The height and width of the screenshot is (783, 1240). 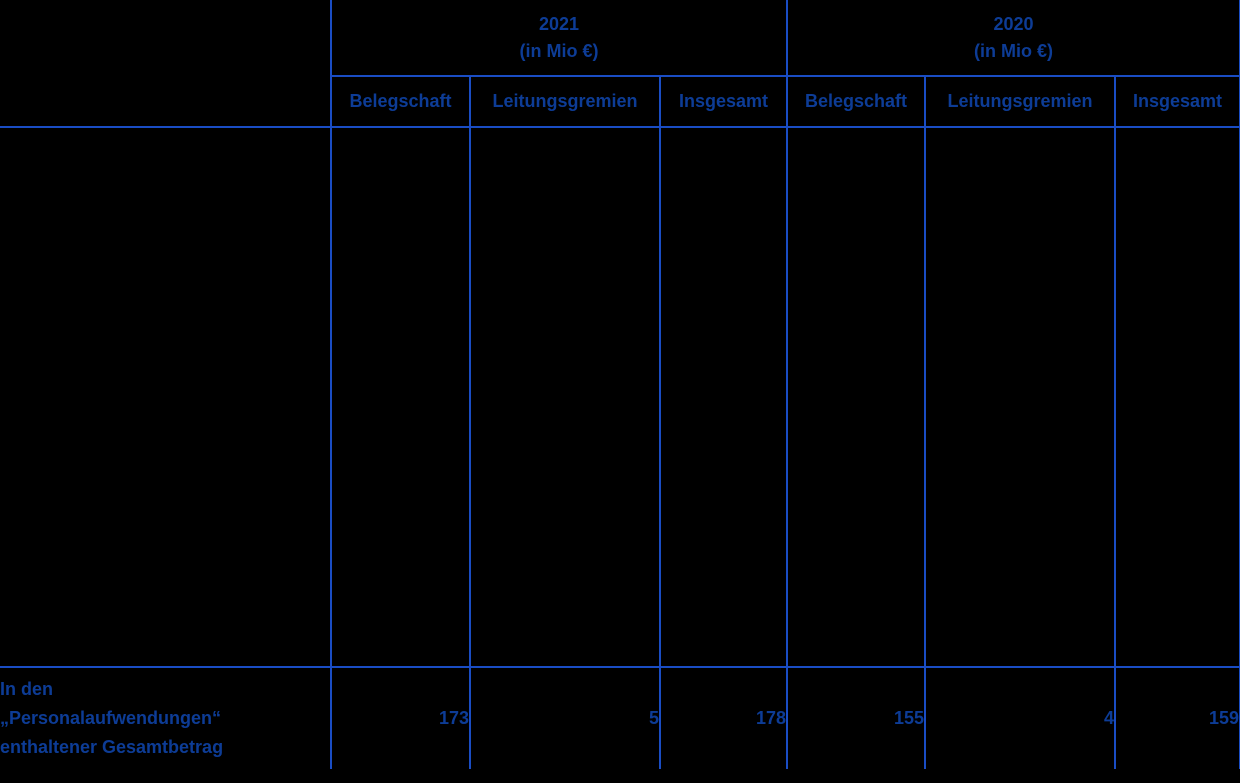 What do you see at coordinates (856, 102) in the screenshot?
I see `col-header-belegschaft-2020: Belegschaft` at bounding box center [856, 102].